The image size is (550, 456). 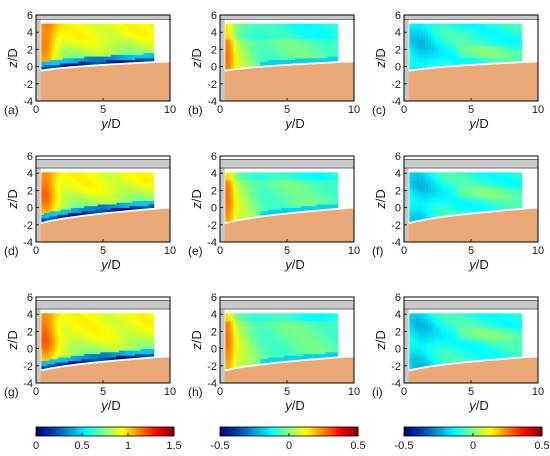 What do you see at coordinates (357, 446) in the screenshot?
I see `colorbar-tick-label: 0.5` at bounding box center [357, 446].